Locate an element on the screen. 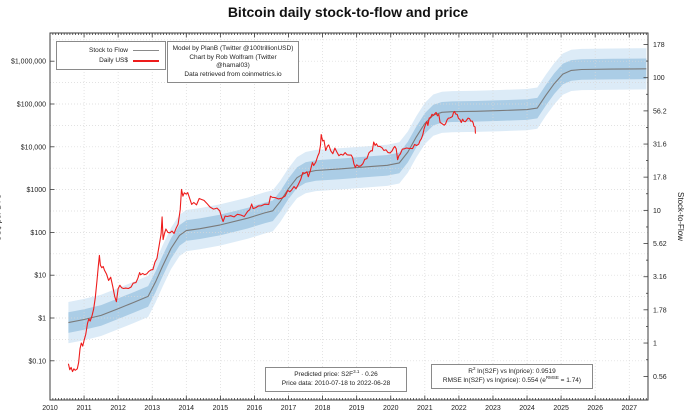  svg-text: $1000 is located at coordinates (37, 190).